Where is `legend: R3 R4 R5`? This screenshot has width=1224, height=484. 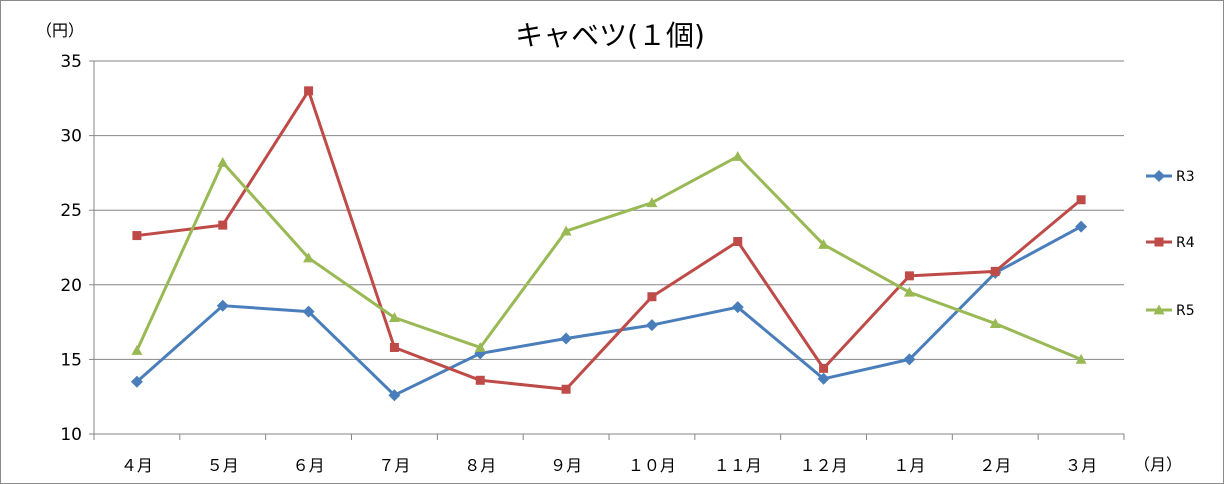
legend: R3 R4 R5 is located at coordinates (1170, 244).